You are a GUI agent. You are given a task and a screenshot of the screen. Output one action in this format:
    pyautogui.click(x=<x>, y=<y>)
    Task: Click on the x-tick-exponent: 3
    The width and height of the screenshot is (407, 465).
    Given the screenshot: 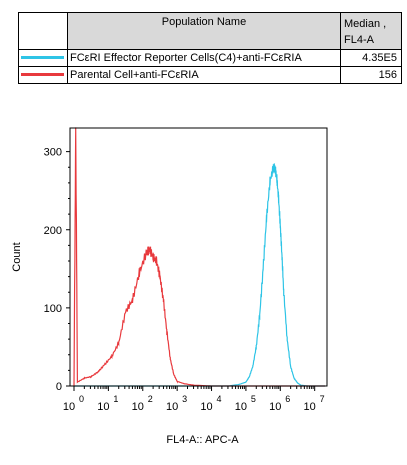 What is the action you would take?
    pyautogui.click(x=184, y=399)
    